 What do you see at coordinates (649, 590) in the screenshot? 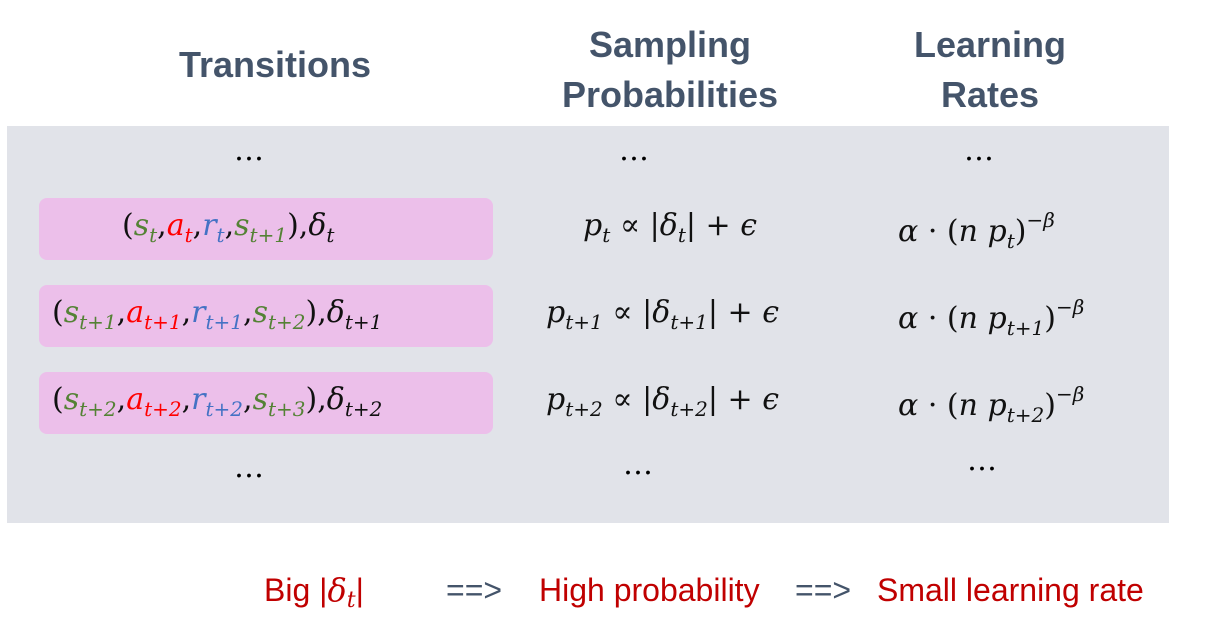
I see `caption-high-probability: High probability` at bounding box center [649, 590].